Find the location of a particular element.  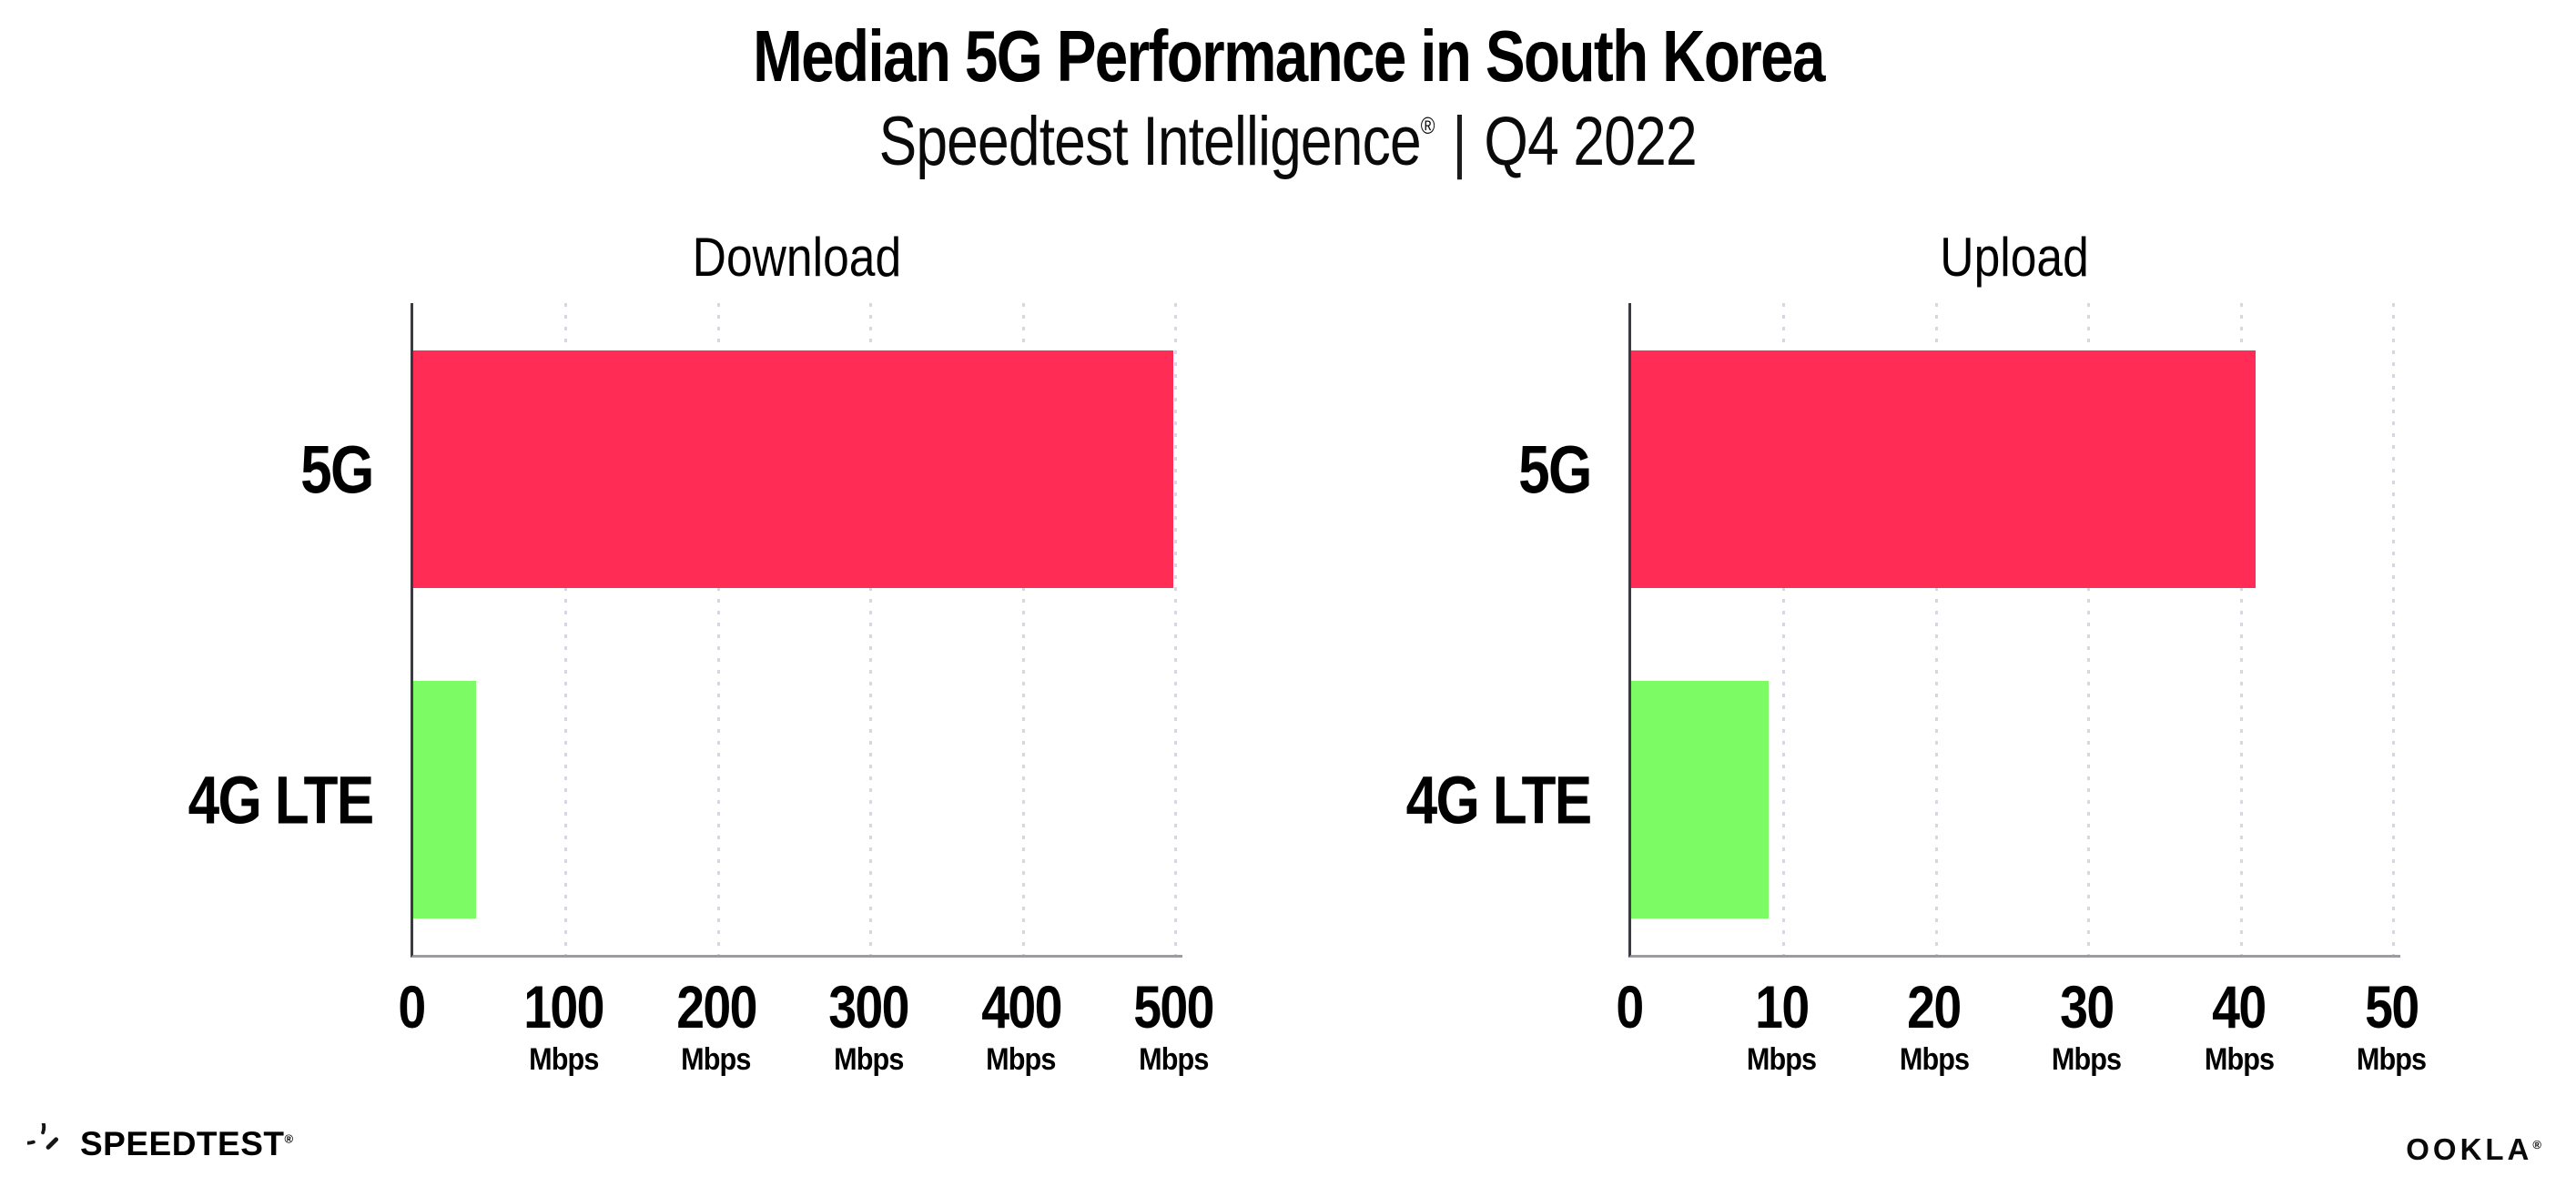

x-tick-value: 20 is located at coordinates (1934, 1007).